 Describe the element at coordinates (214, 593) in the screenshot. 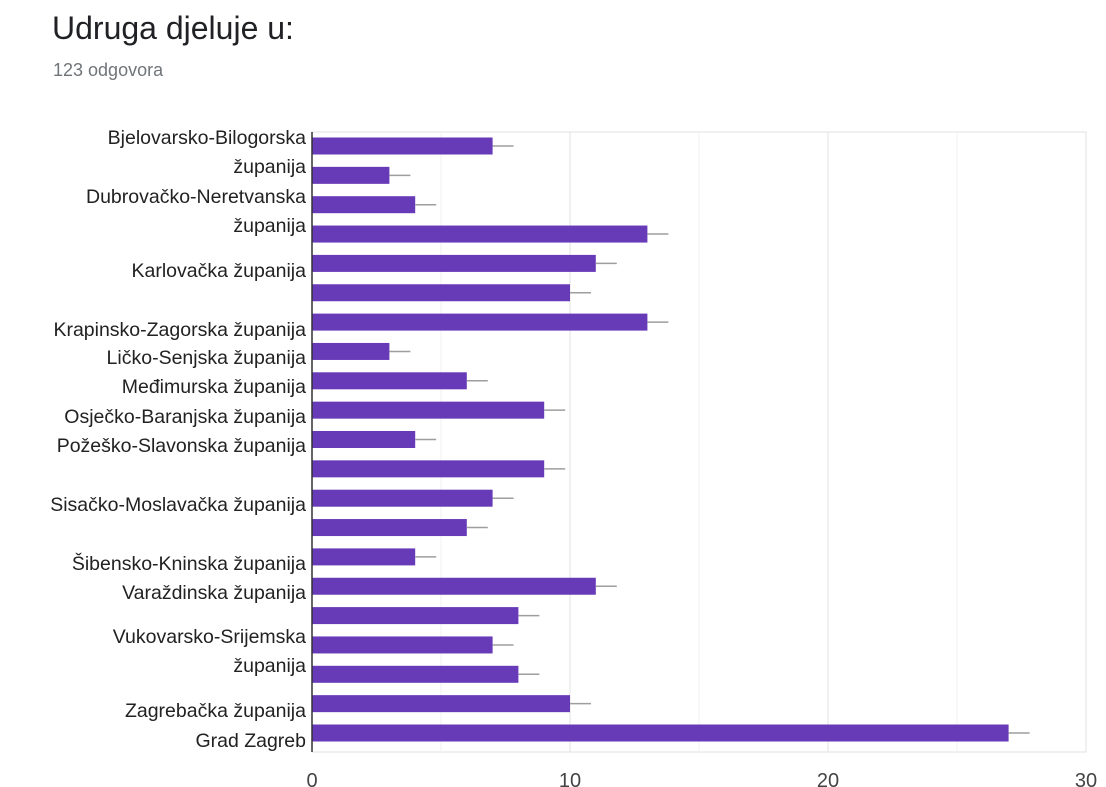

I see `y-category-label: Varaždinska županija` at that location.